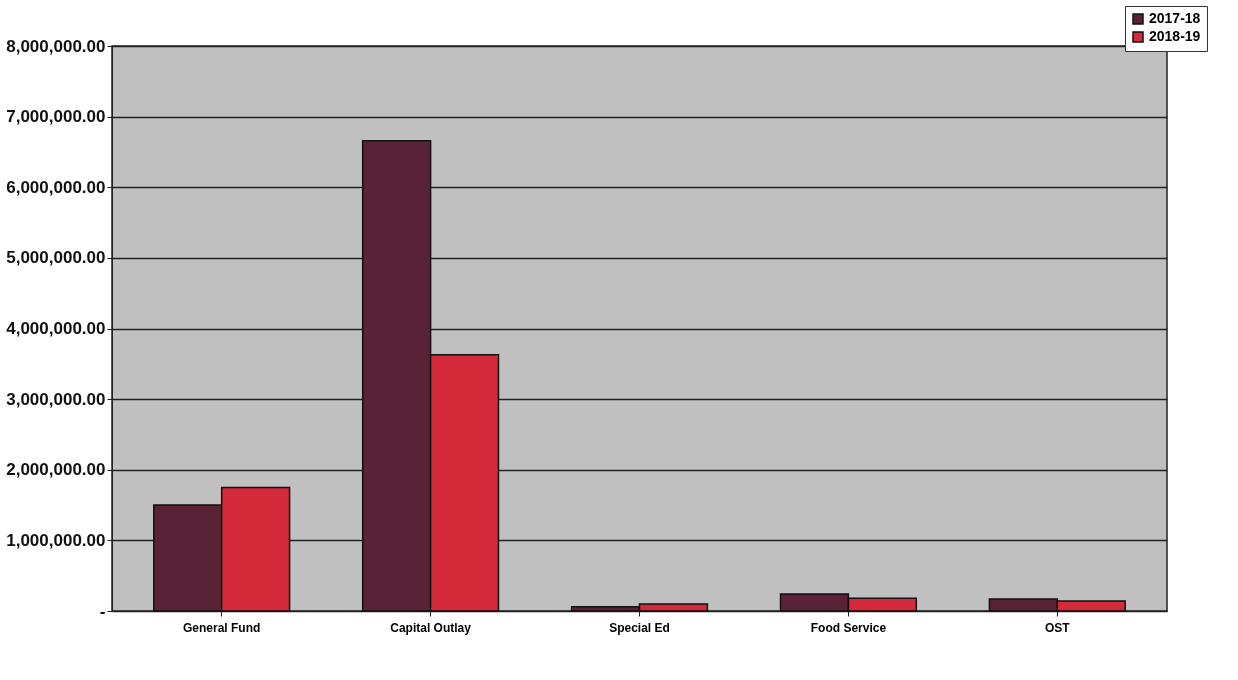  Describe the element at coordinates (1175, 36) in the screenshot. I see `legend-label: 2018-19` at that location.